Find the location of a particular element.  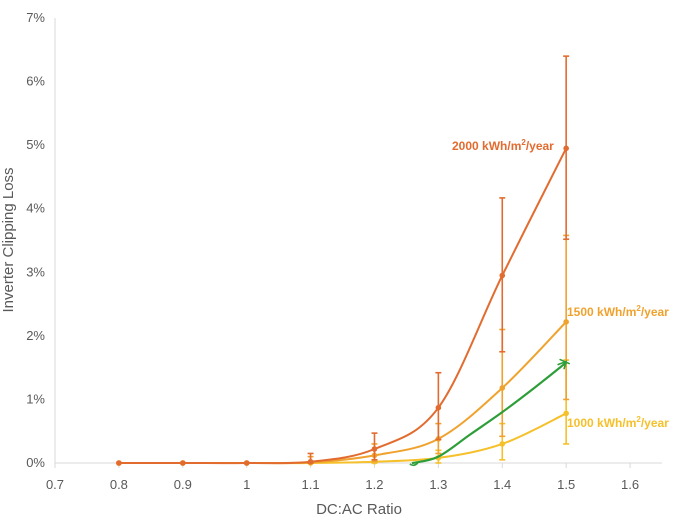

y-tick-label: 6% is located at coordinates (35, 81).